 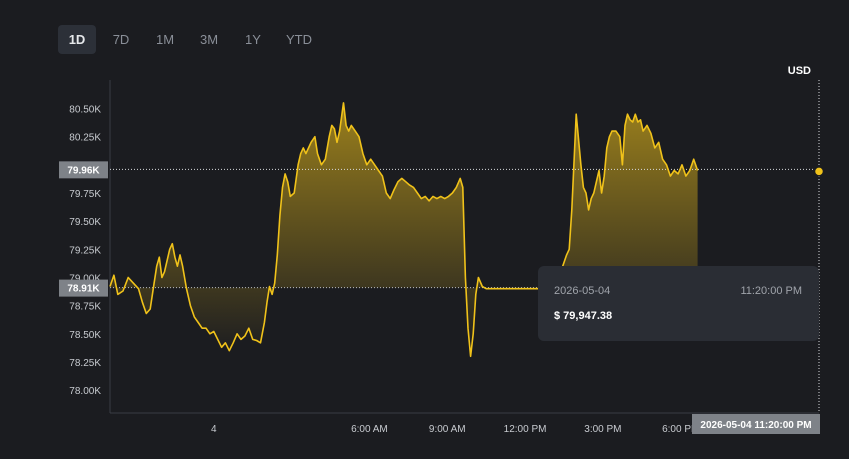 I want to click on tooltip-price: $ 79,947.38, so click(x=583, y=316).